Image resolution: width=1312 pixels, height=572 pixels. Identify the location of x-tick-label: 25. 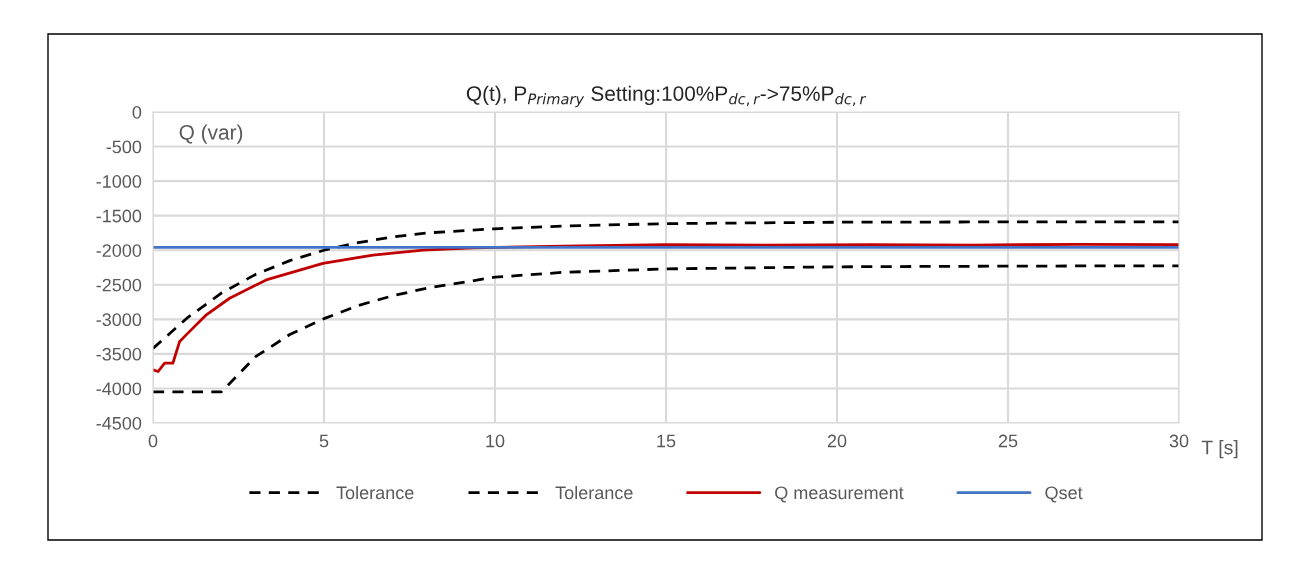
(1008, 441).